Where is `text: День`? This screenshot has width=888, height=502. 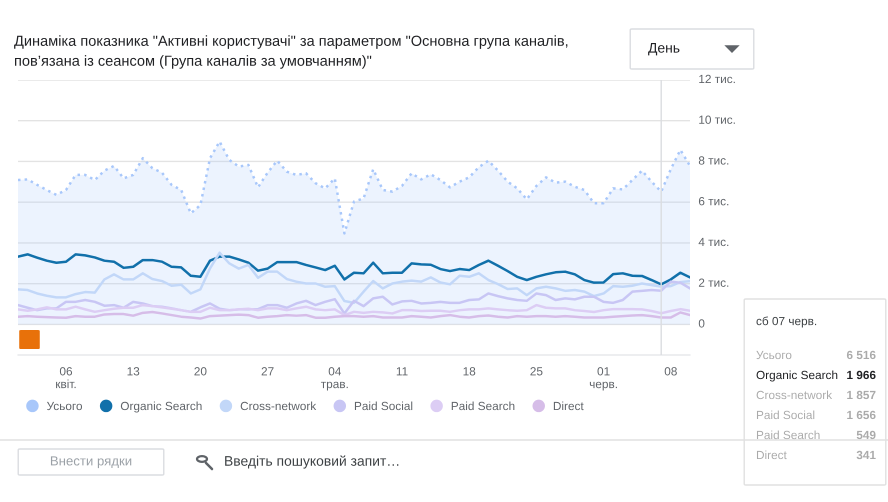 text: День is located at coordinates (664, 49).